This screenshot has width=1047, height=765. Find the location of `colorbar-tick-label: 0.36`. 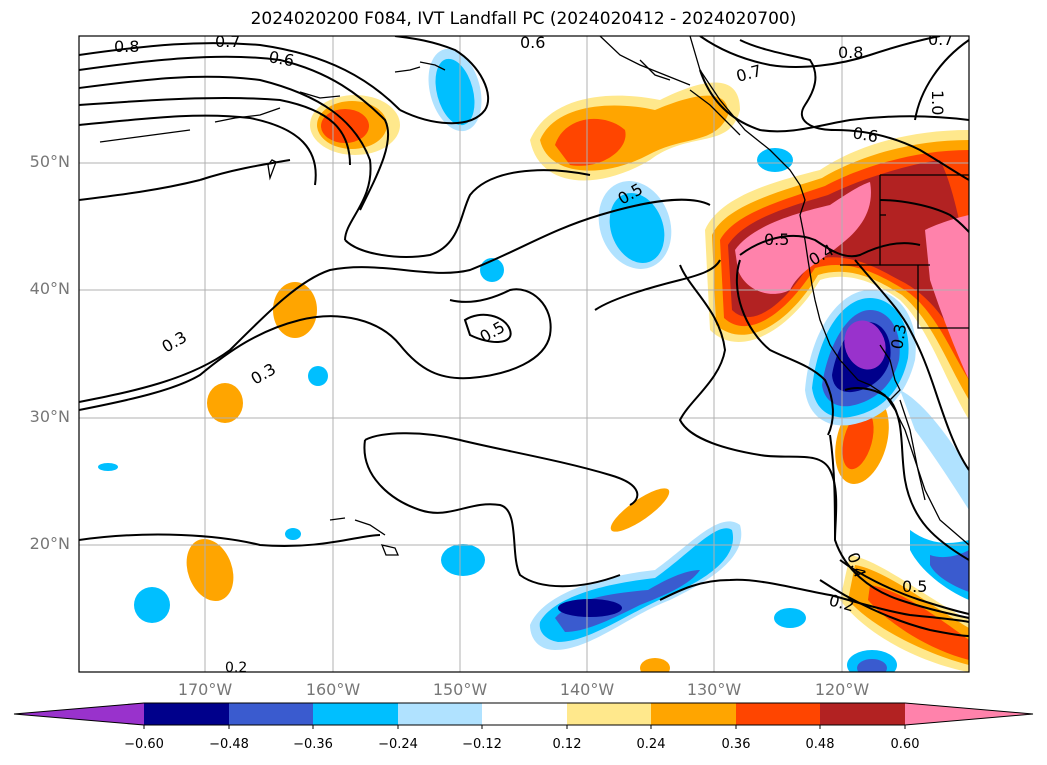

colorbar-tick-label: 0.36 is located at coordinates (736, 744).